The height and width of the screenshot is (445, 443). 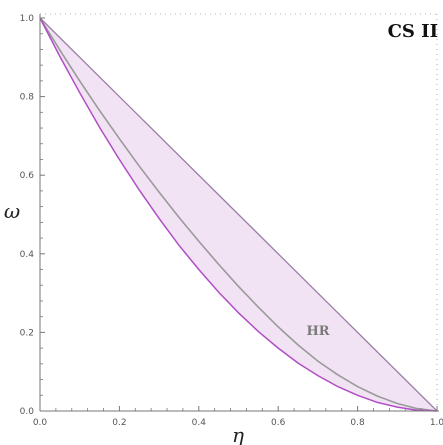 What do you see at coordinates (27, 333) in the screenshot?
I see `y-tick-label: 0.2` at bounding box center [27, 333].